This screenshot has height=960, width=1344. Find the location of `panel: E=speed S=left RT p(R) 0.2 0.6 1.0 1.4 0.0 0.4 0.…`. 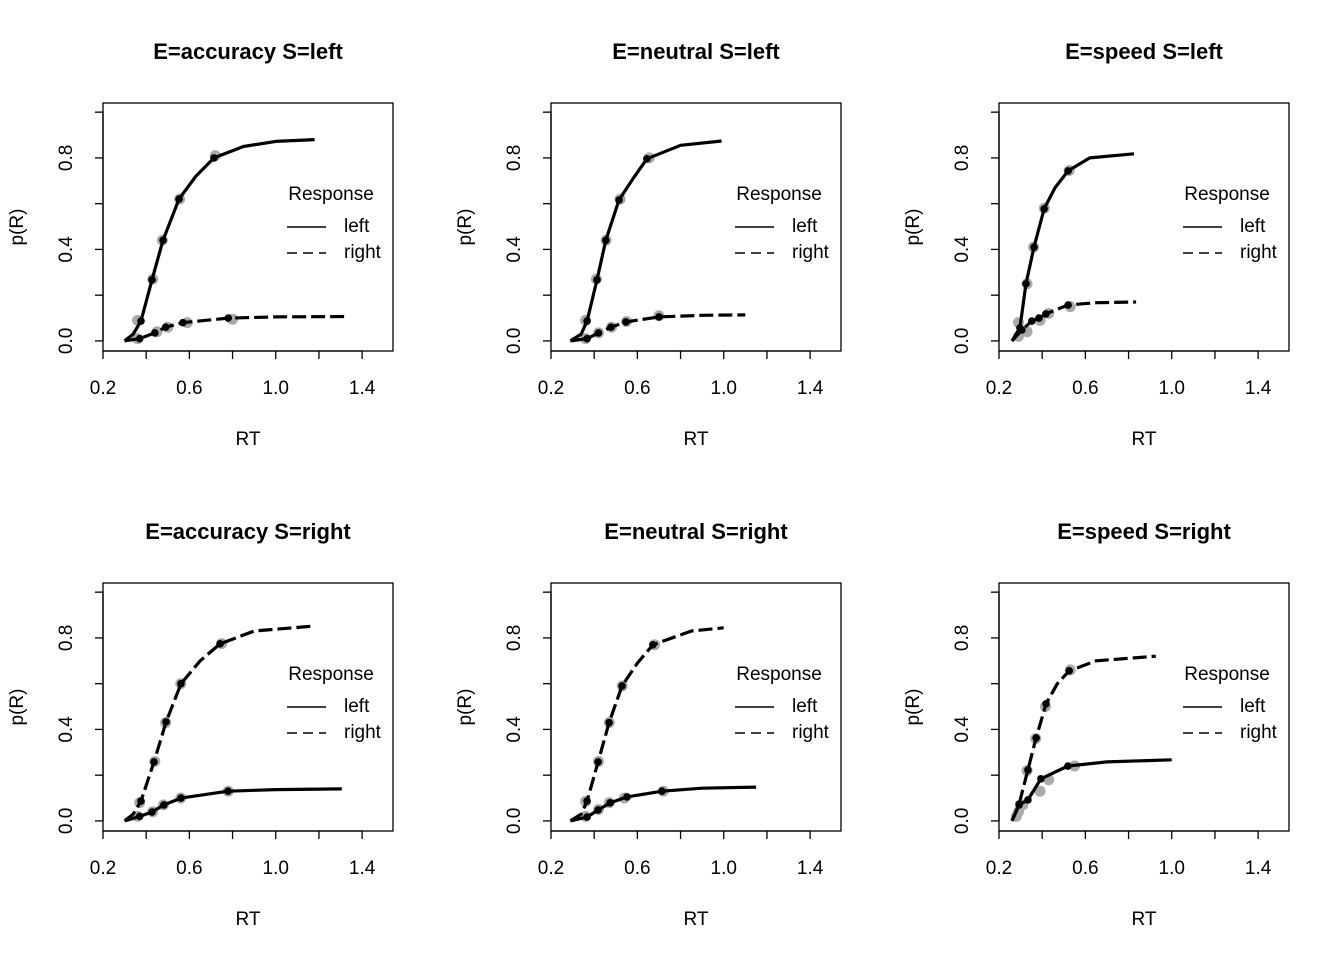

panel: E=speed S=left RT p(R) 0.2 0.6 1.0 1.4 0.0 0.4 0.… is located at coordinates (1096, 244).